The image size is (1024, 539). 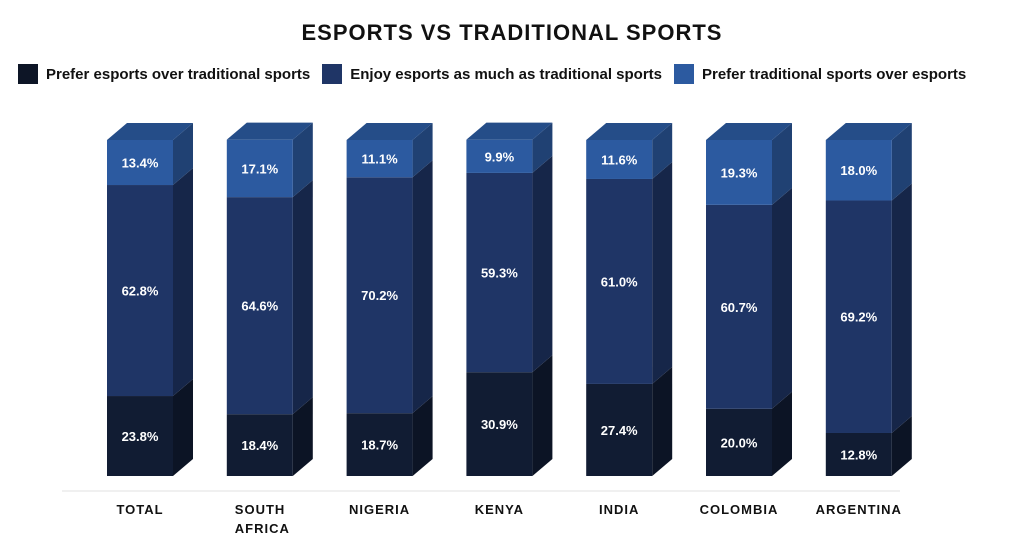 I want to click on bar-india: 27.4% 61.0% 11.6%, so click(x=629, y=299).